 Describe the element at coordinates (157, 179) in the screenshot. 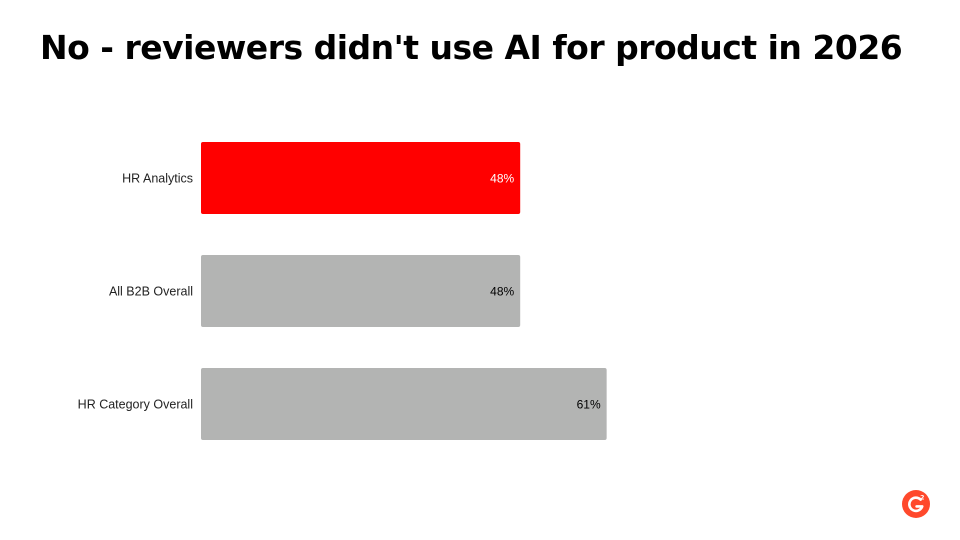

I see `category-label: HR Analytics` at that location.